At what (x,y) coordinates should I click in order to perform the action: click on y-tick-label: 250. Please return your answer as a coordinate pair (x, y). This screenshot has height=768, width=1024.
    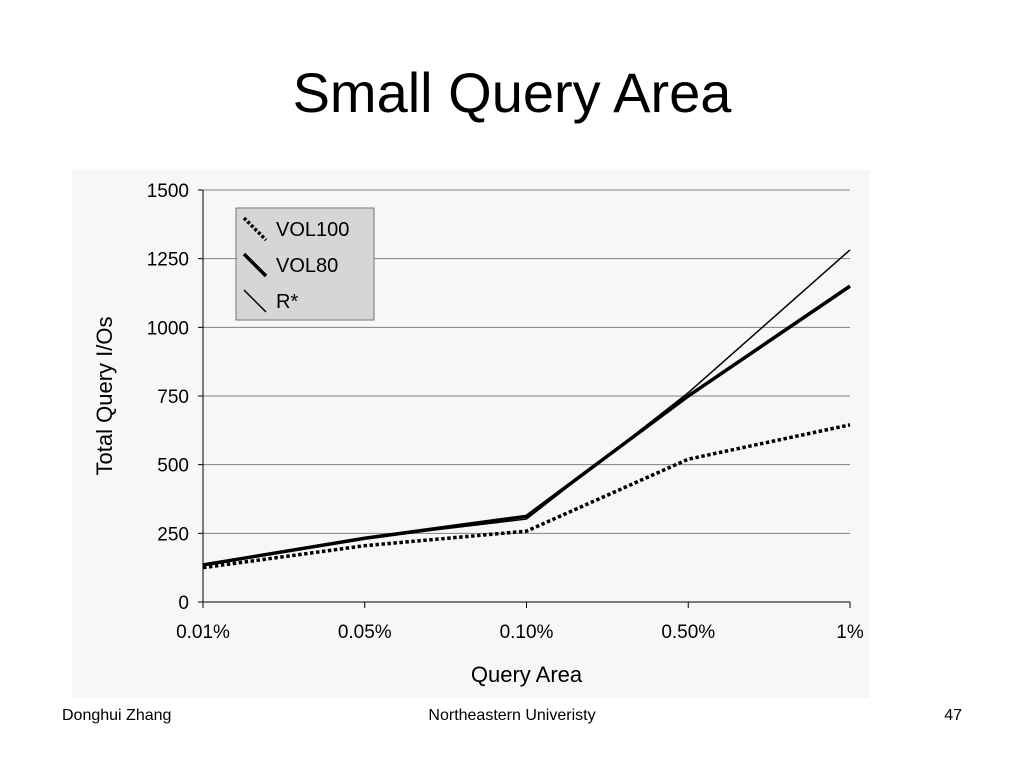
    Looking at the image, I should click on (173, 534).